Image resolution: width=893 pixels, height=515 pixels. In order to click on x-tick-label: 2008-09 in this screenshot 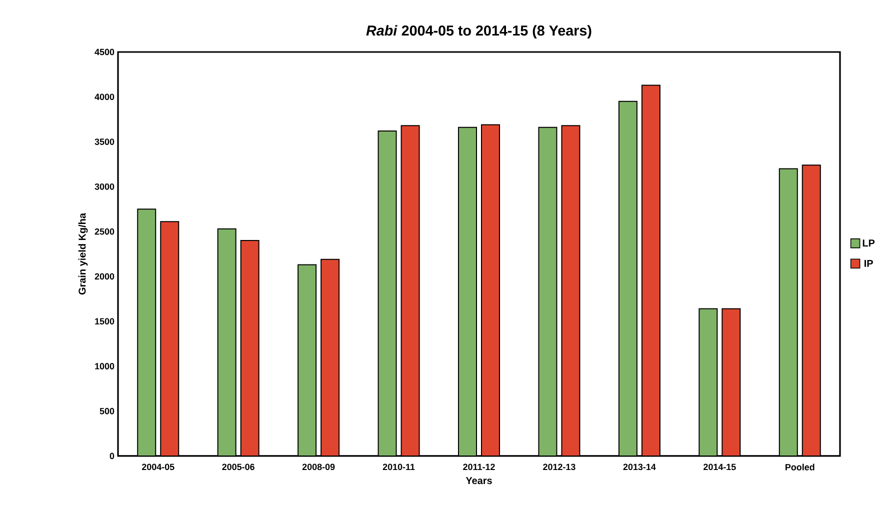, I will do `click(318, 467)`.